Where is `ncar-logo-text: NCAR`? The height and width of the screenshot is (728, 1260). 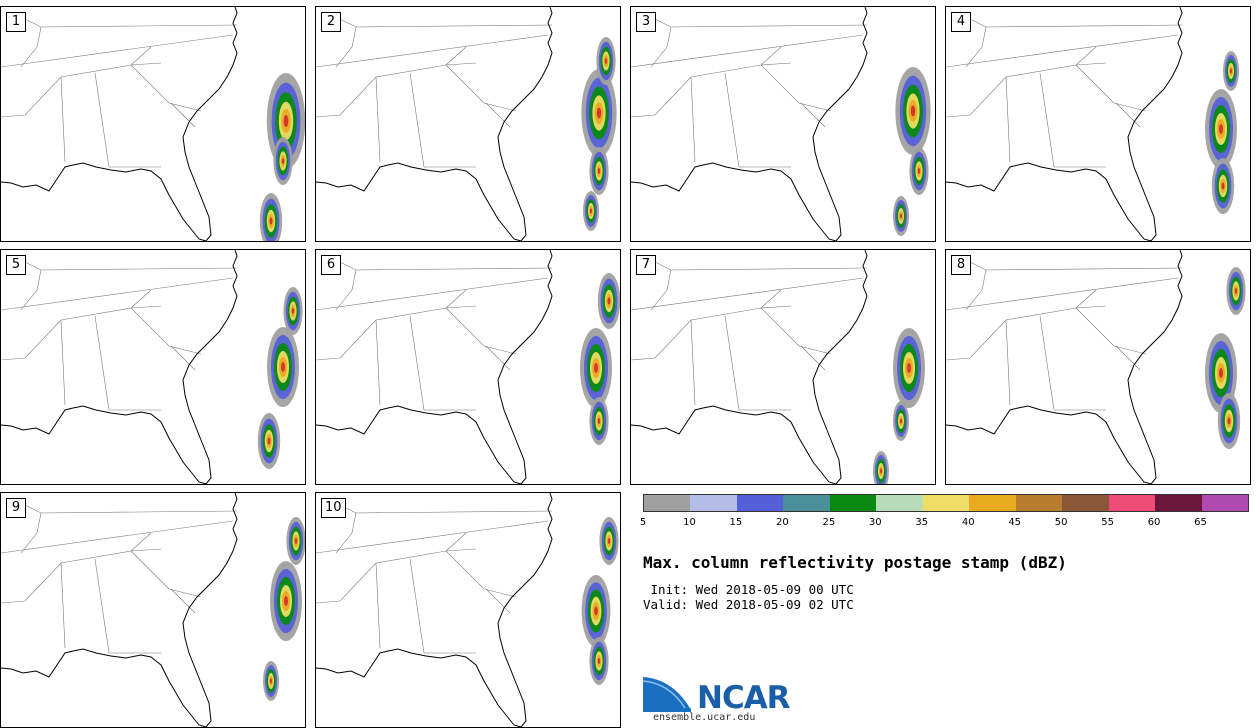 ncar-logo-text: NCAR is located at coordinates (744, 698).